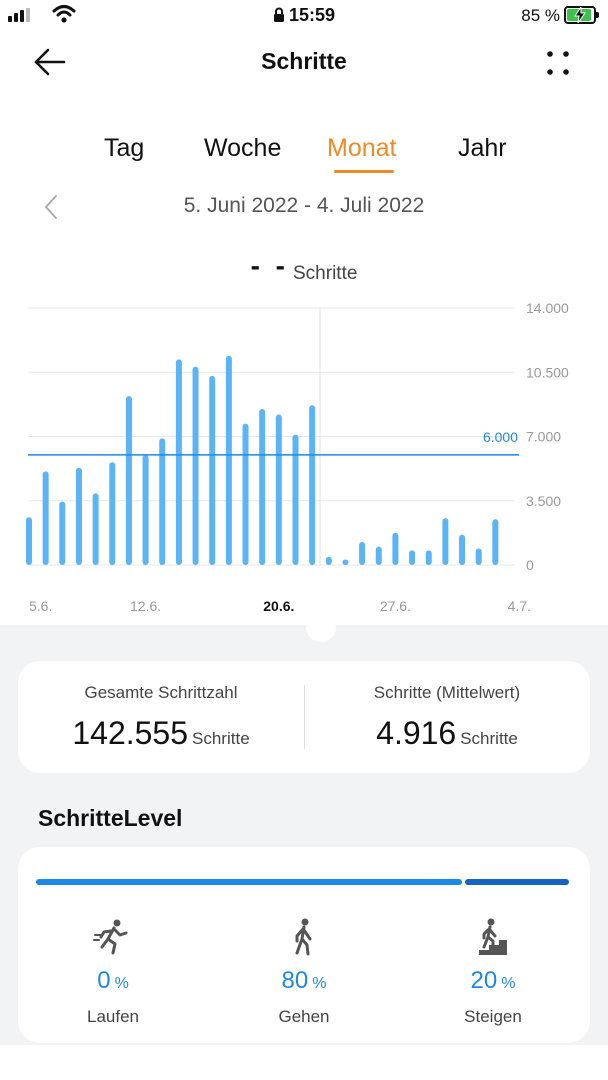 This screenshot has width=608, height=1080. I want to click on battery-percentage: 85 %, so click(540, 15).